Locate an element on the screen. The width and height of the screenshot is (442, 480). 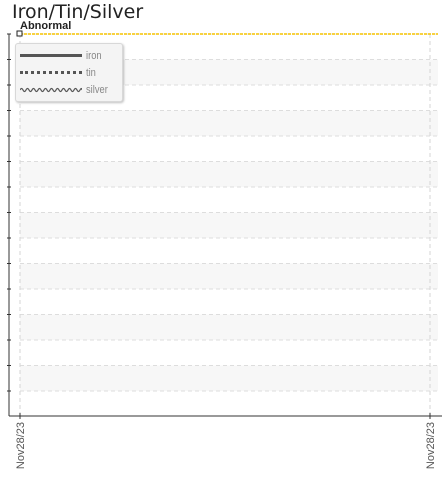
abnormal-marker is located at coordinates (19, 33).